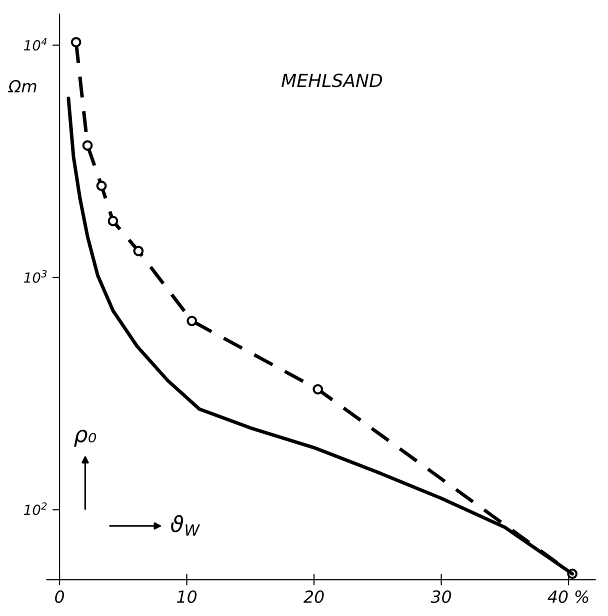  I want to click on text: Ωm, so click(22, 86).